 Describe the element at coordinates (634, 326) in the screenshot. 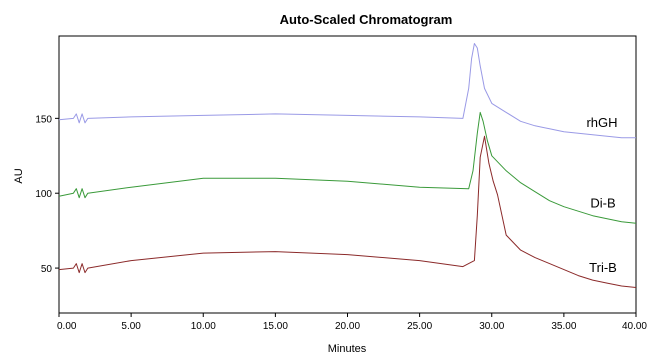

I see `x-tick-label: 40.00` at that location.